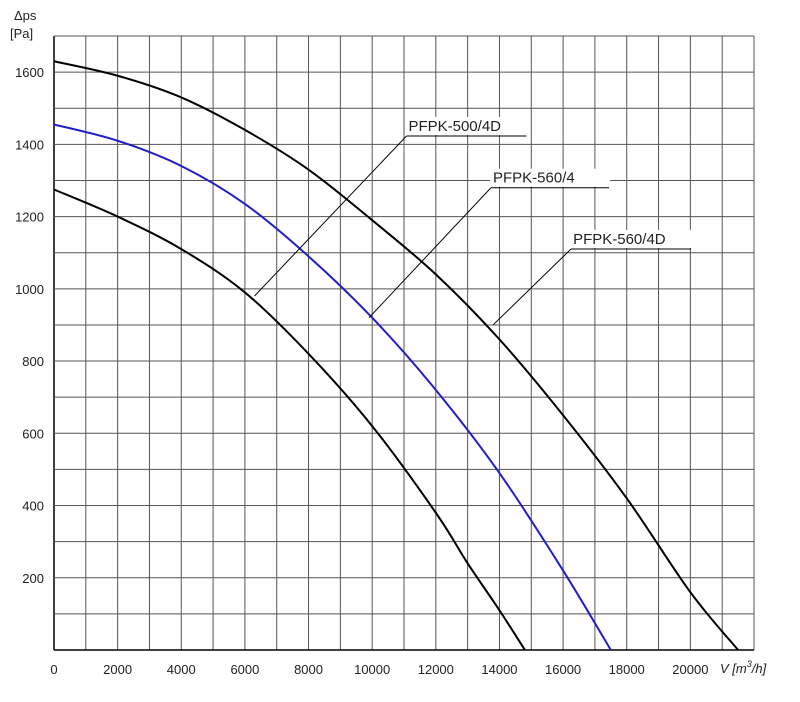 This screenshot has height=702, width=800. What do you see at coordinates (21, 33) in the screenshot?
I see `y-axis-label-line2: [Pa]` at bounding box center [21, 33].